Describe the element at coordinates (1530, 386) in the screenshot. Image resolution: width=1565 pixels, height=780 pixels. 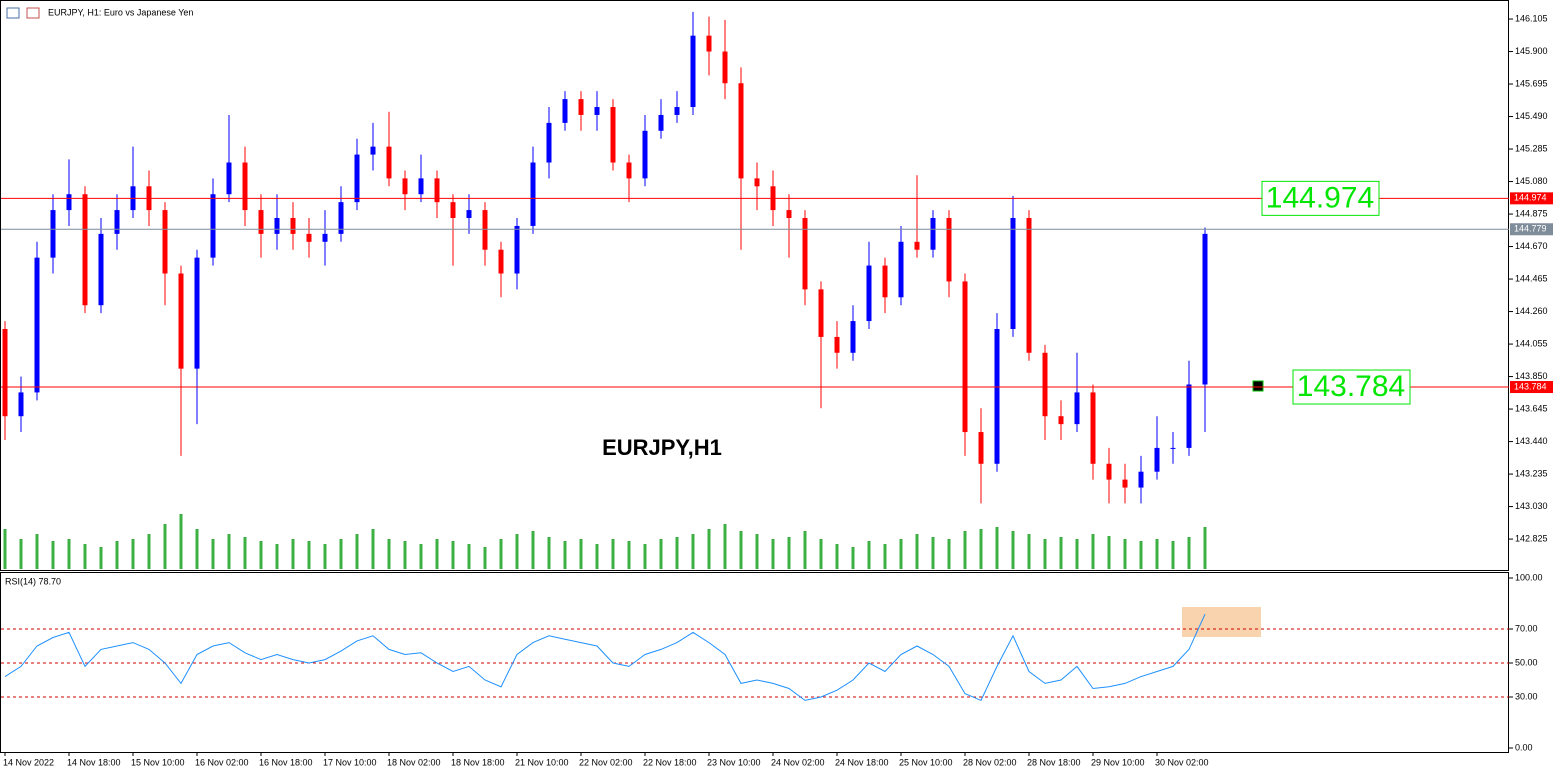
I see `level-label: 143.784` at that location.